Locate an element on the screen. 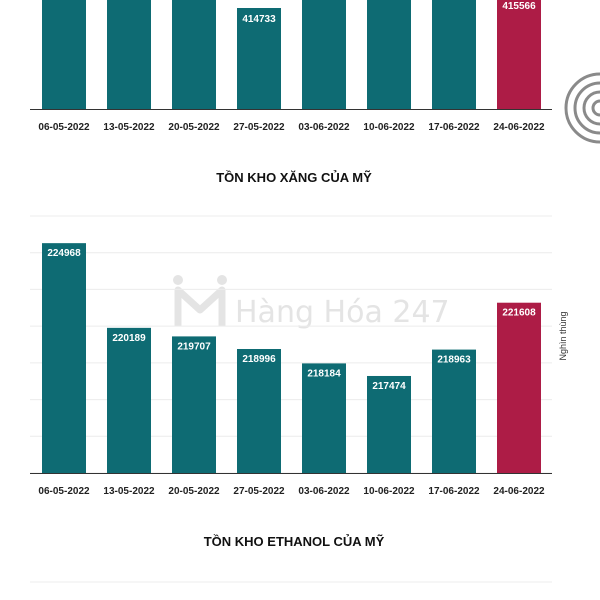  watermark: Hàng Hóa 247 is located at coordinates (311, 302).